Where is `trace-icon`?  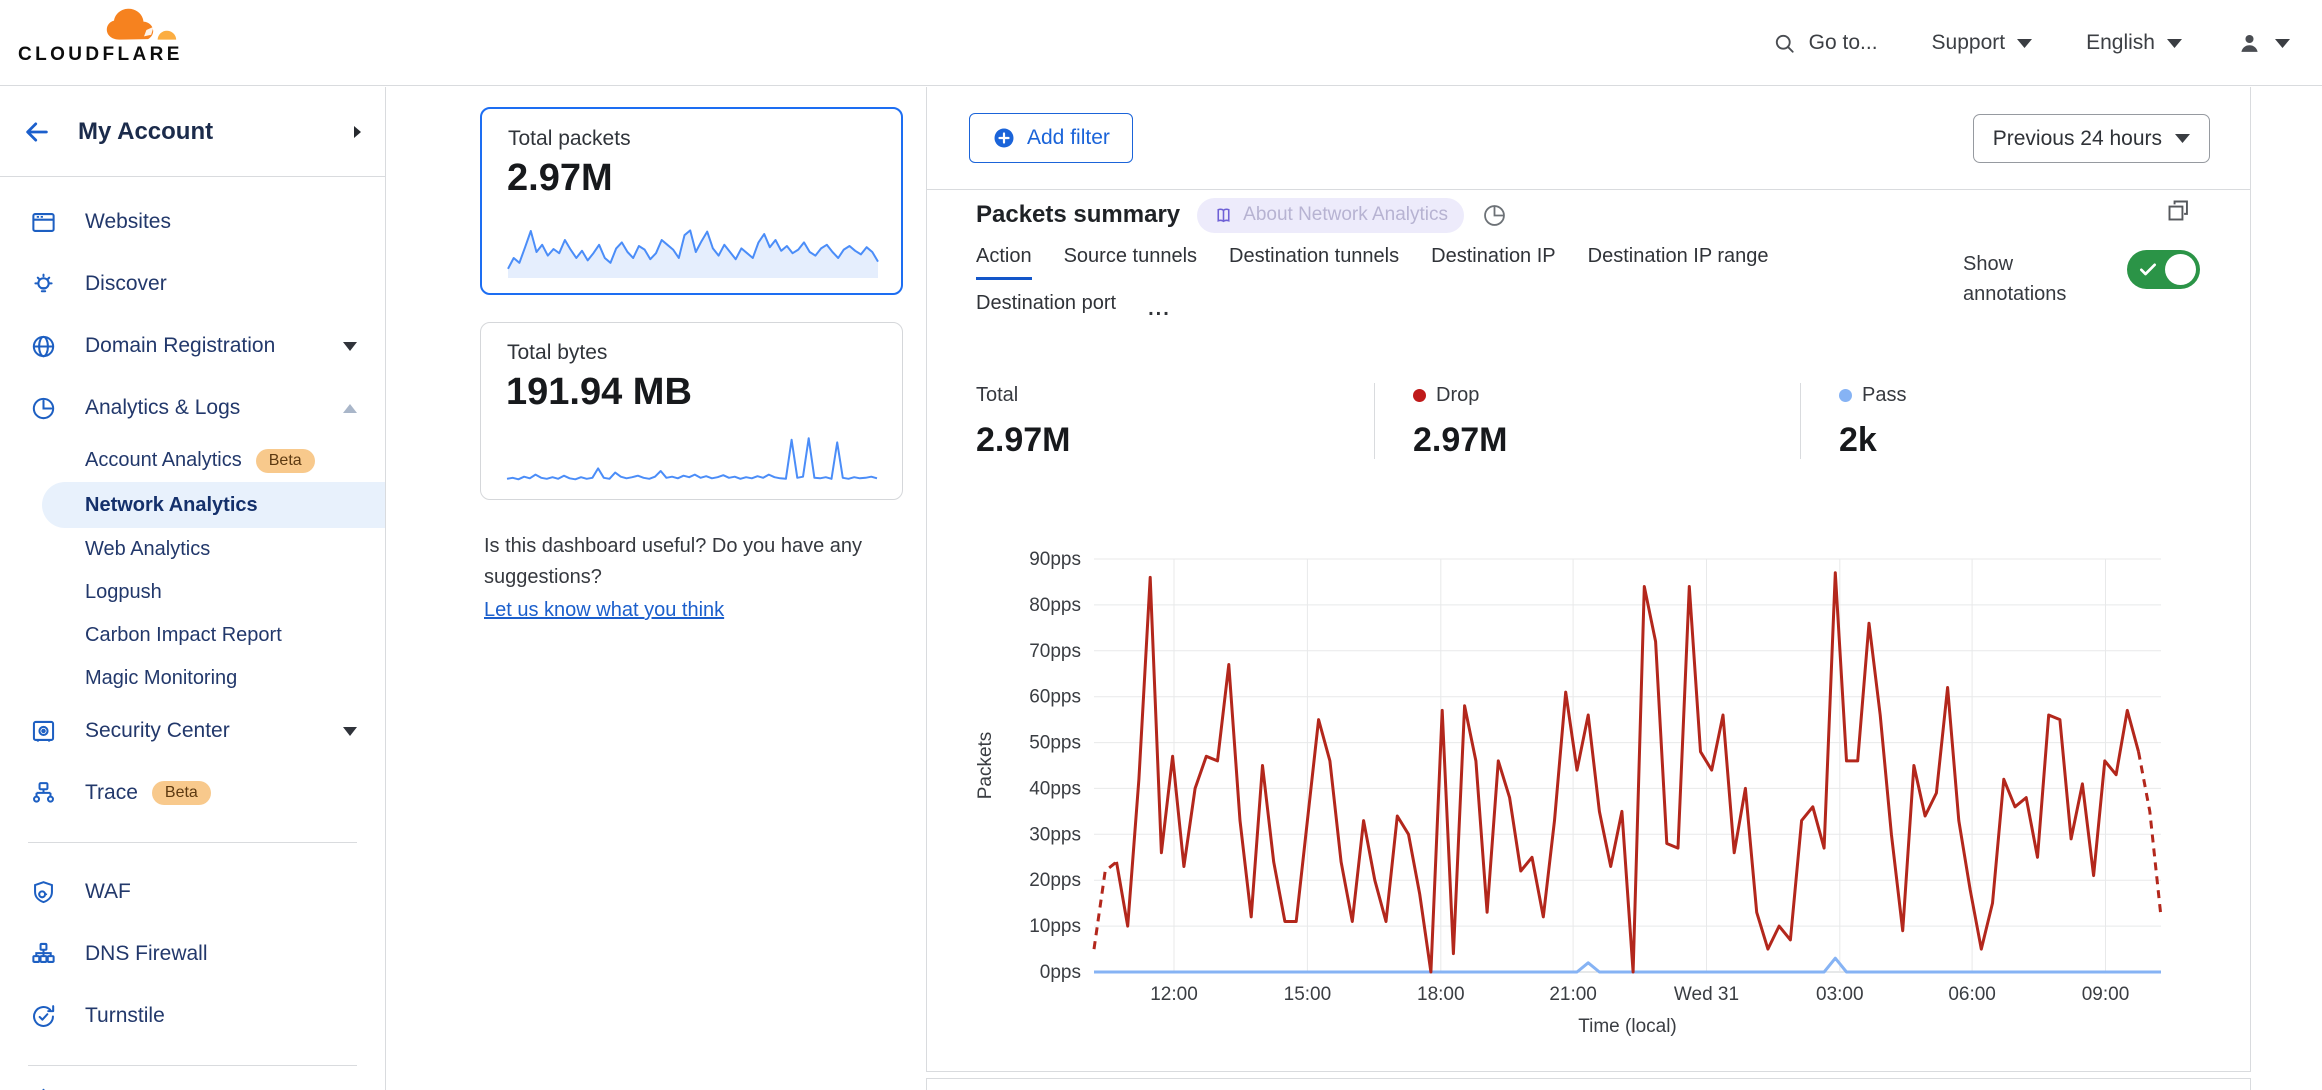
trace-icon is located at coordinates (43, 793).